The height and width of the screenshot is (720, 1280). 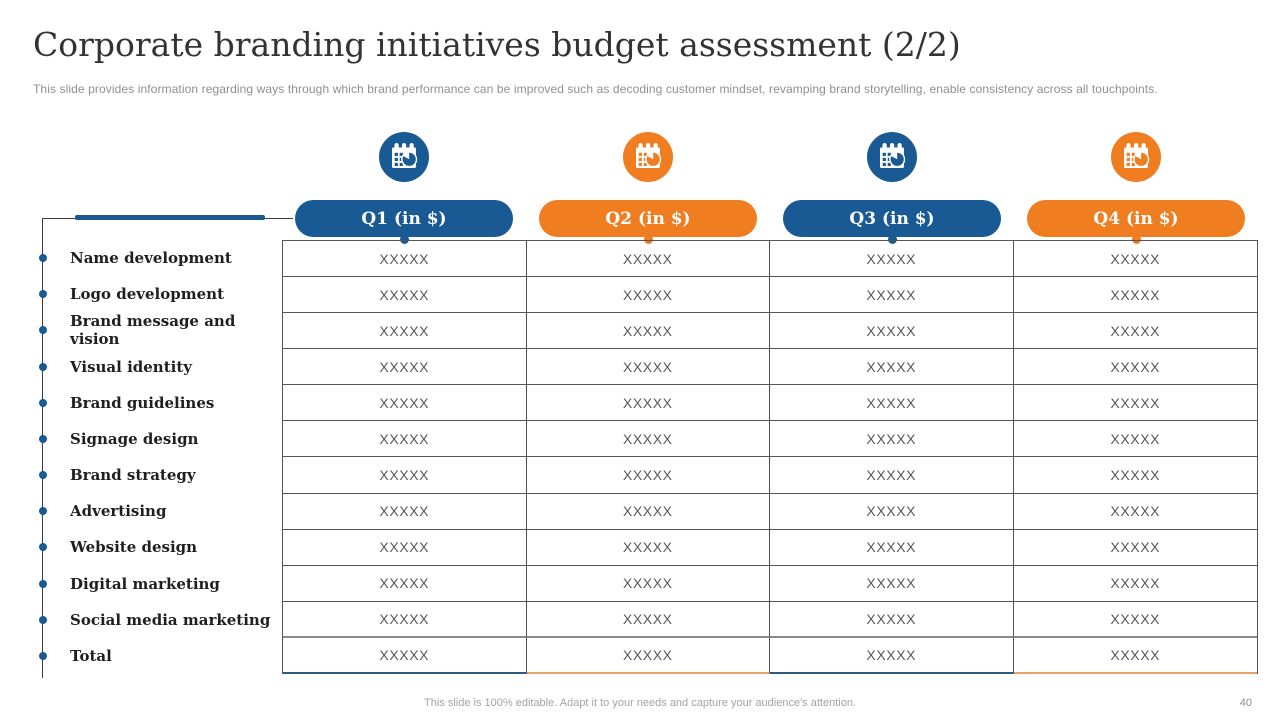 I want to click on row-label-item: Name development, so click(x=141, y=258).